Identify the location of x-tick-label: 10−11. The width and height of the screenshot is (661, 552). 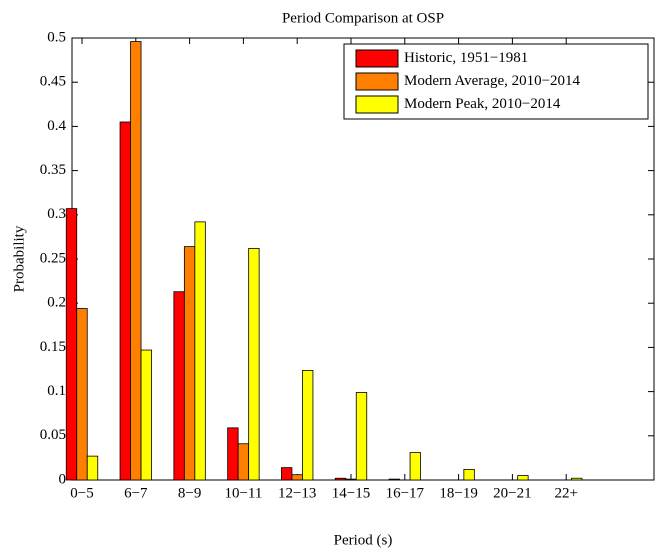
(243, 493).